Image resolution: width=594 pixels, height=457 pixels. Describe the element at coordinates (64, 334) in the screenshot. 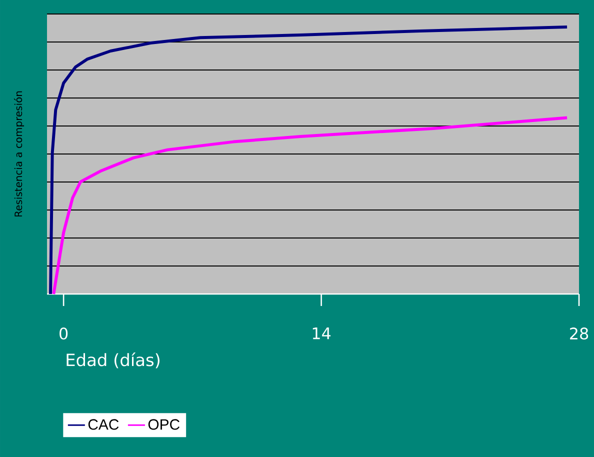

I see `x-tick-label: 0` at that location.